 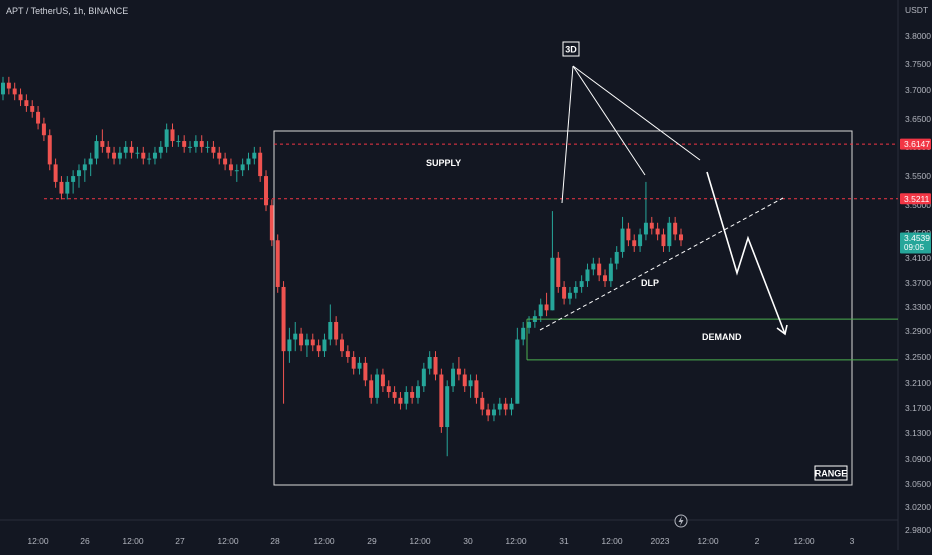 I want to click on price-tick: 3.8000, so click(x=918, y=36).